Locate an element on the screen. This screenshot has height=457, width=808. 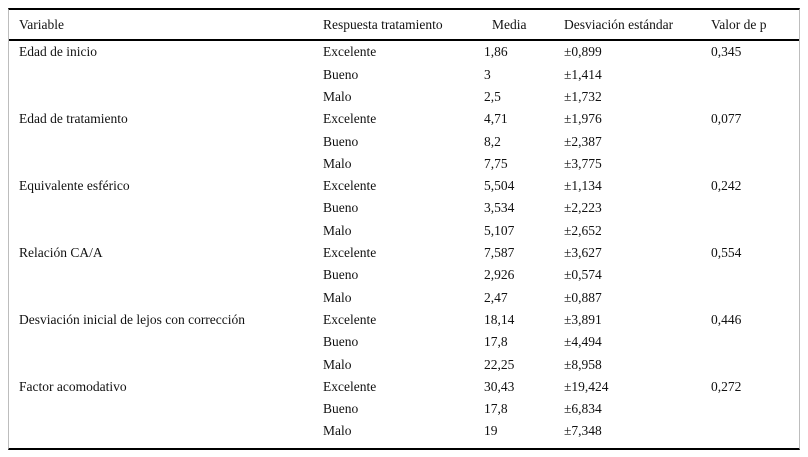
desviacion-cell: ±1,414 is located at coordinates (583, 74).